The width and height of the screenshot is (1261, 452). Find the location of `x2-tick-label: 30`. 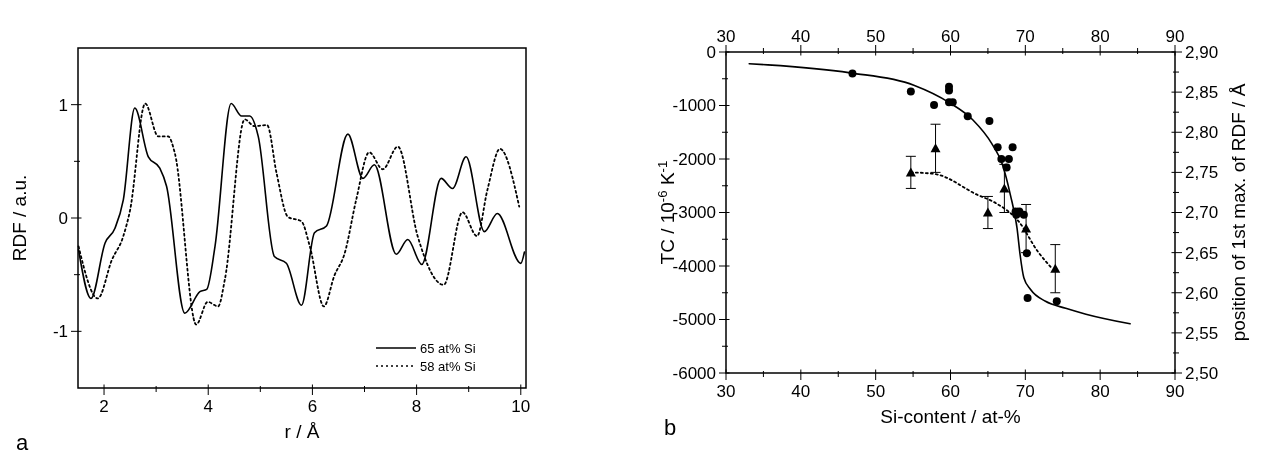

x2-tick-label: 30 is located at coordinates (726, 391).